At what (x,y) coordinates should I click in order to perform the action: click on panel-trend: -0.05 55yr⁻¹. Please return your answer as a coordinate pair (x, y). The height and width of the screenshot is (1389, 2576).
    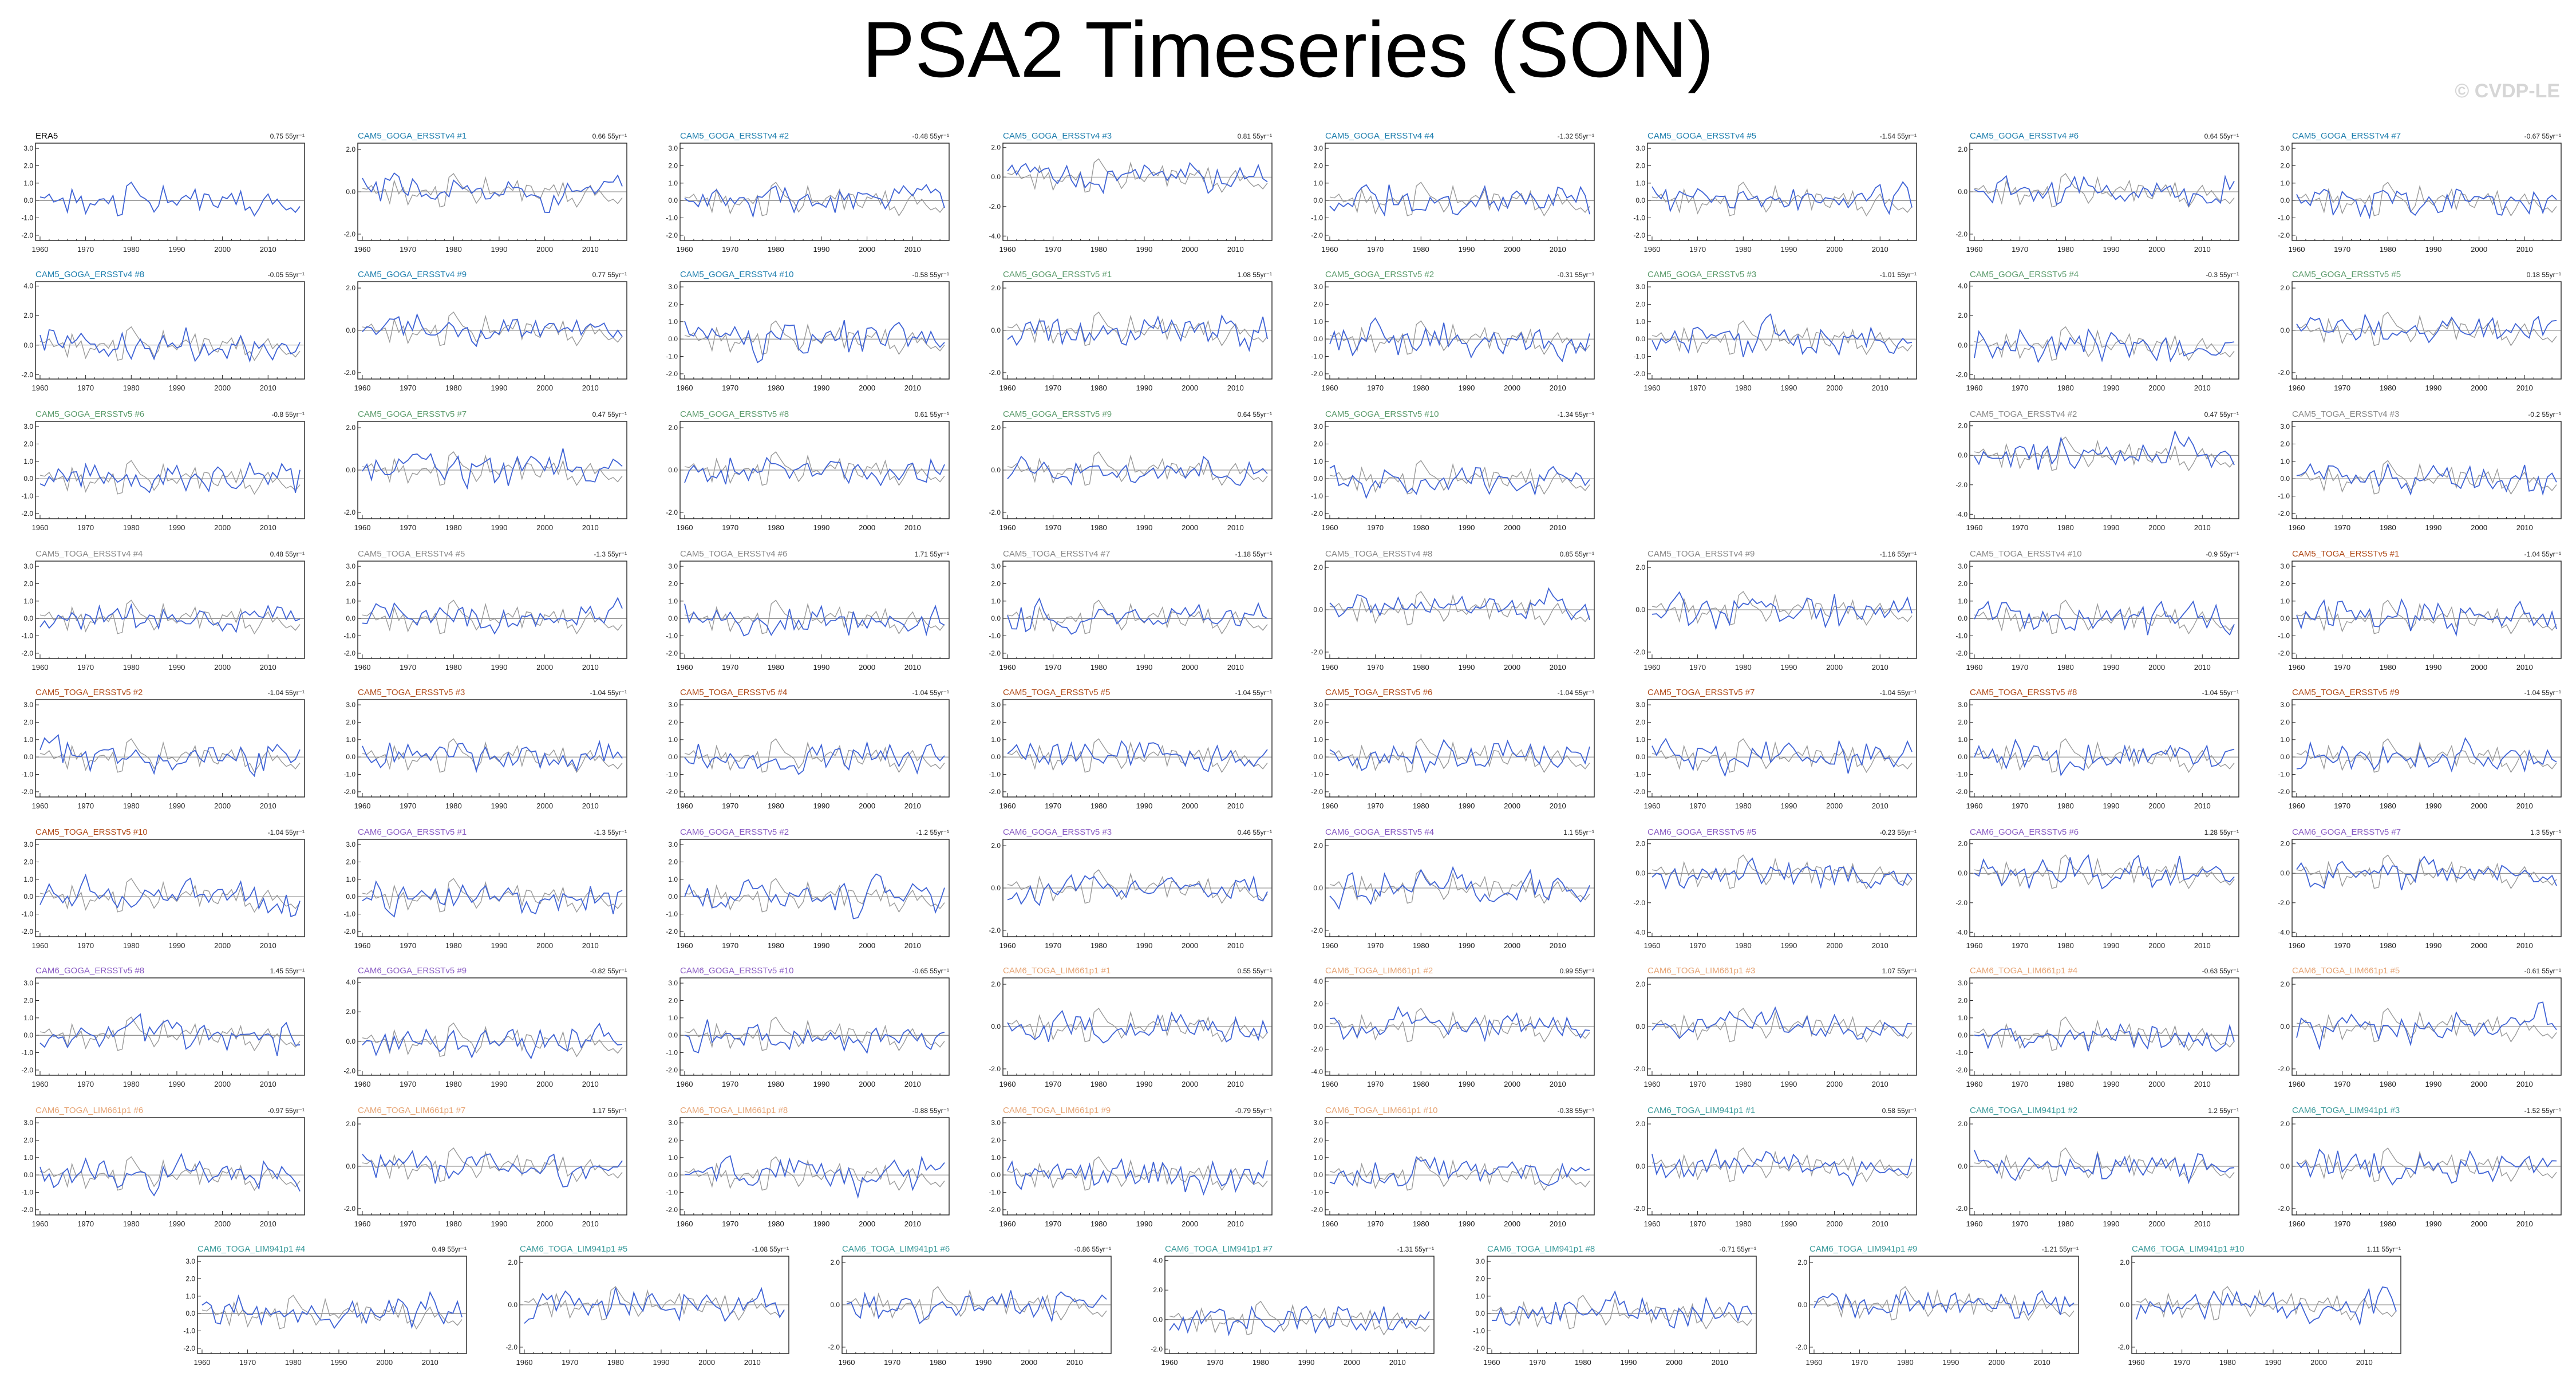
    Looking at the image, I should click on (286, 275).